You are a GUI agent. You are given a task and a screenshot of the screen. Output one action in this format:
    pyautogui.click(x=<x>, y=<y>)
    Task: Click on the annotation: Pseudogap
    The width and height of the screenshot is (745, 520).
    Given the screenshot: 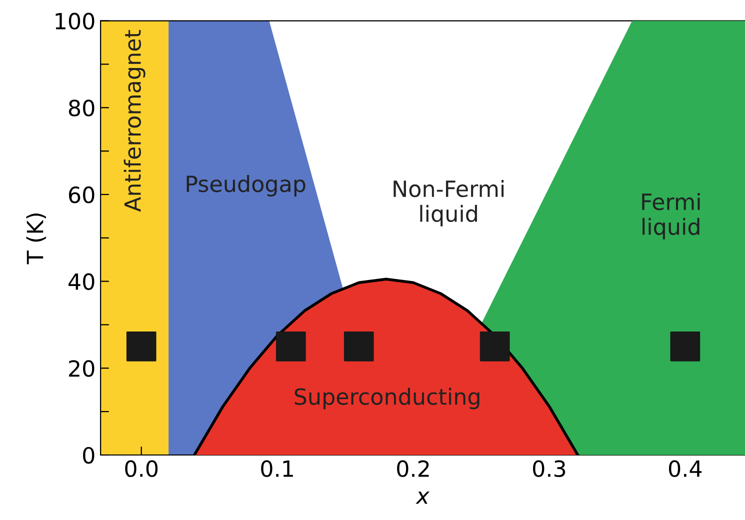 What is the action you would take?
    pyautogui.click(x=246, y=186)
    